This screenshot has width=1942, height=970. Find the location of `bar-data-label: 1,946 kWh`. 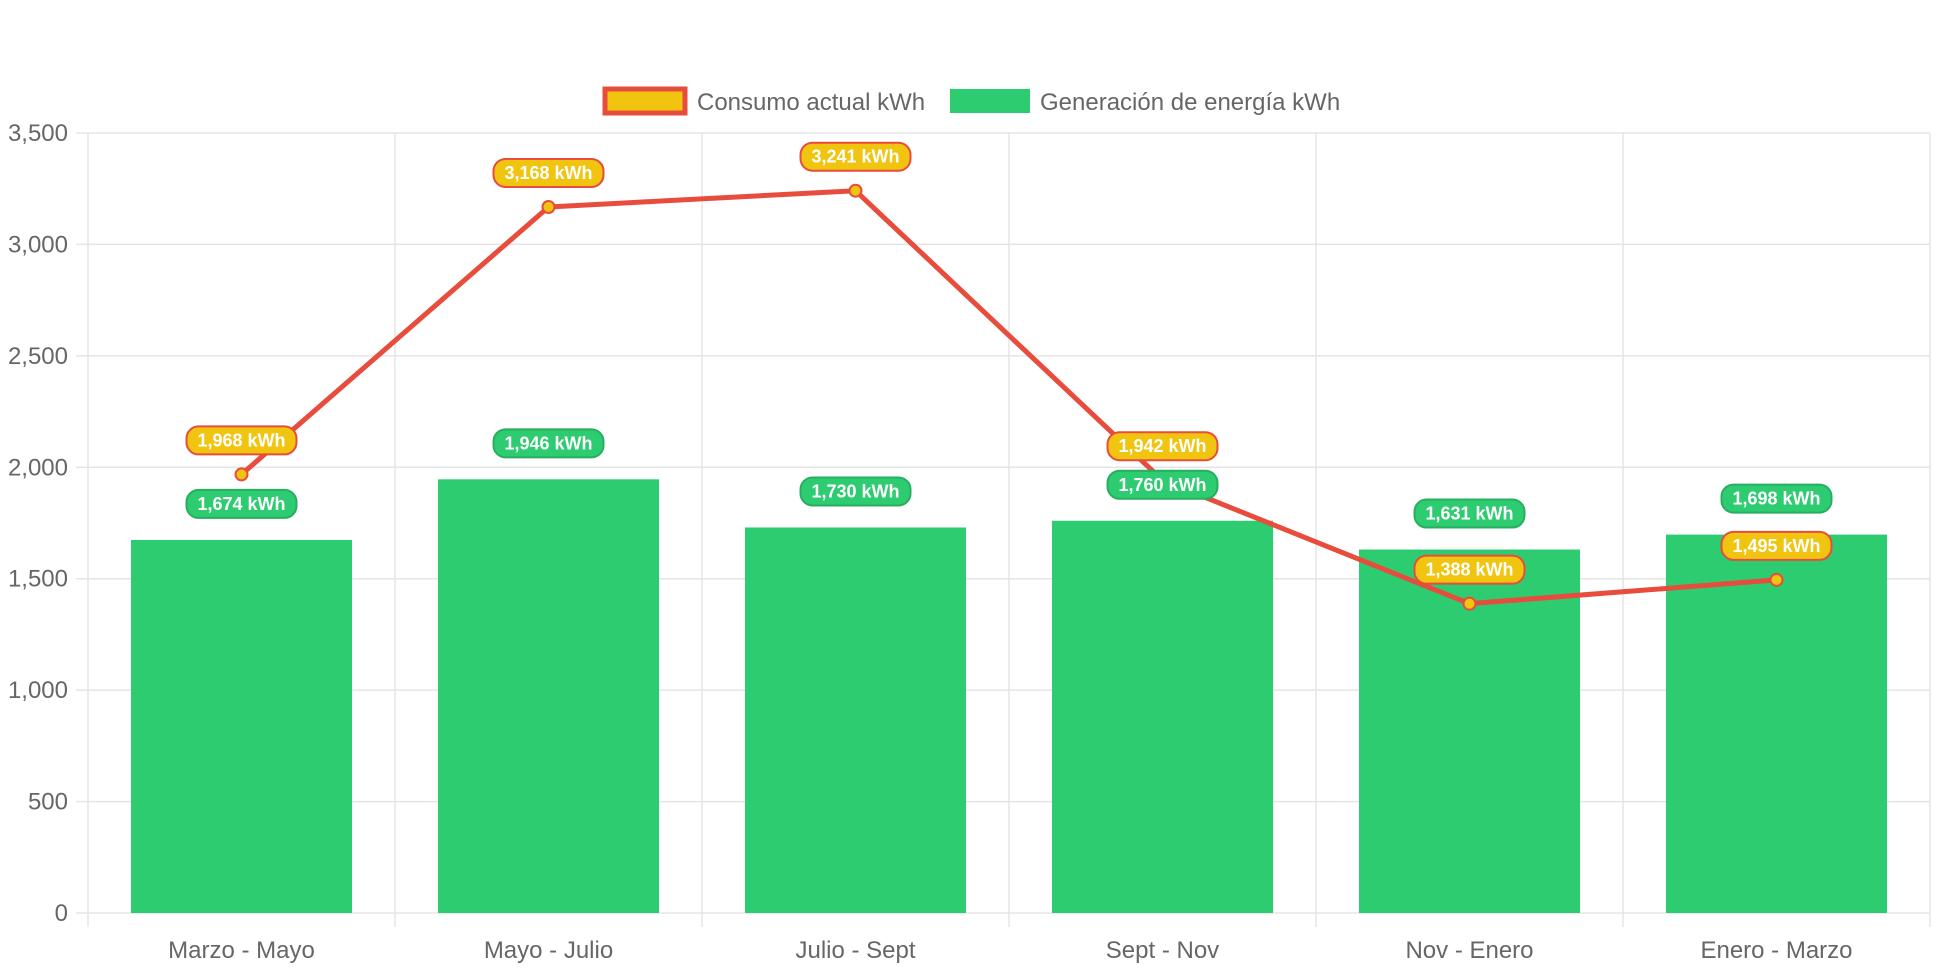

bar-data-label: 1,946 kWh is located at coordinates (548, 443).